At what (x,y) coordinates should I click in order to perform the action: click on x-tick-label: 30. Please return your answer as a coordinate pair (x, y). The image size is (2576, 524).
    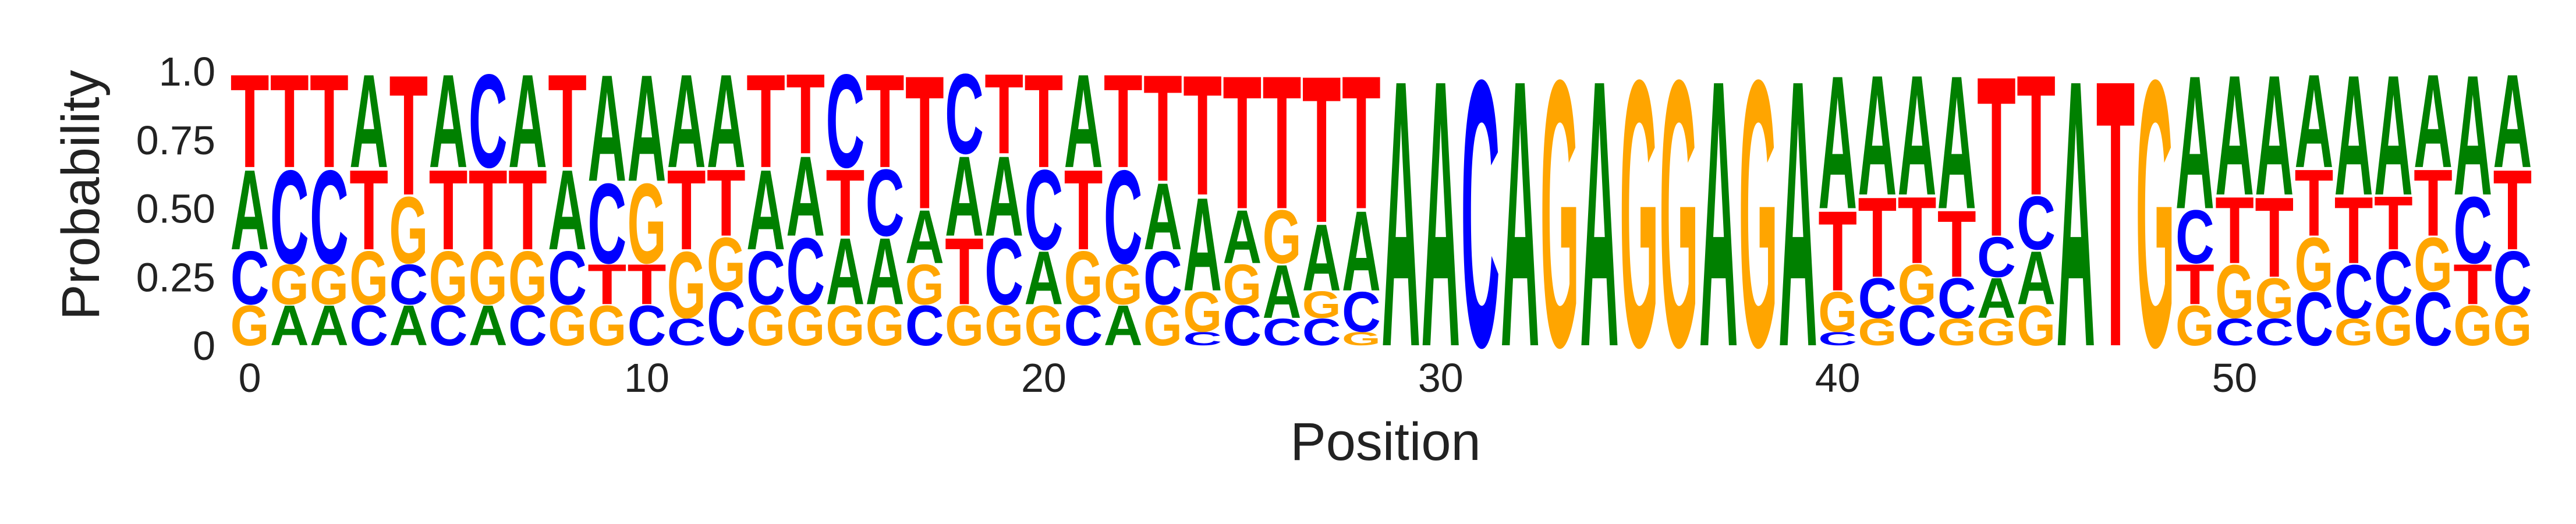
    Looking at the image, I should click on (1441, 378).